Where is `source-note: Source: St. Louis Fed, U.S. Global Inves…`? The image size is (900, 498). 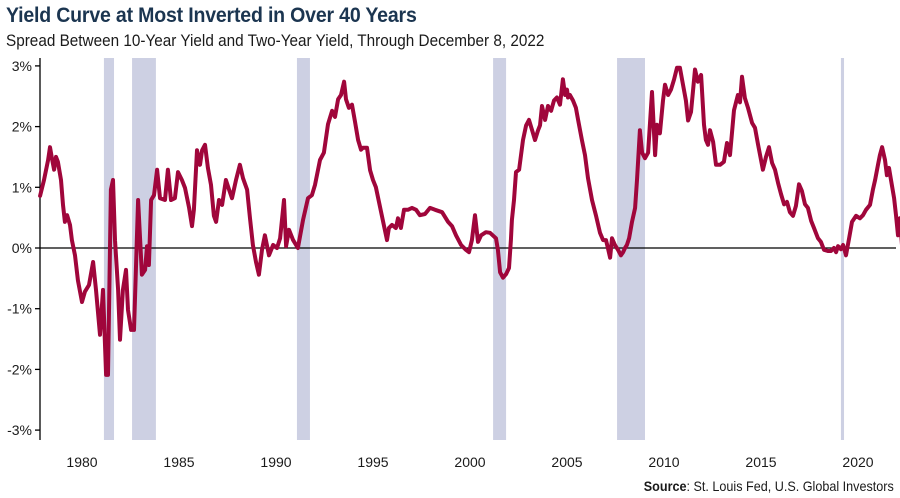 source-note: Source: St. Louis Fed, U.S. Global Inves… is located at coordinates (769, 486).